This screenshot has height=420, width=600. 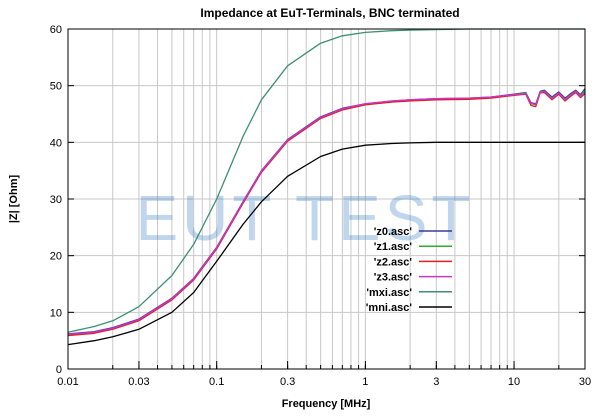 What do you see at coordinates (138, 382) in the screenshot?
I see `x-tick-label: 0.03` at bounding box center [138, 382].